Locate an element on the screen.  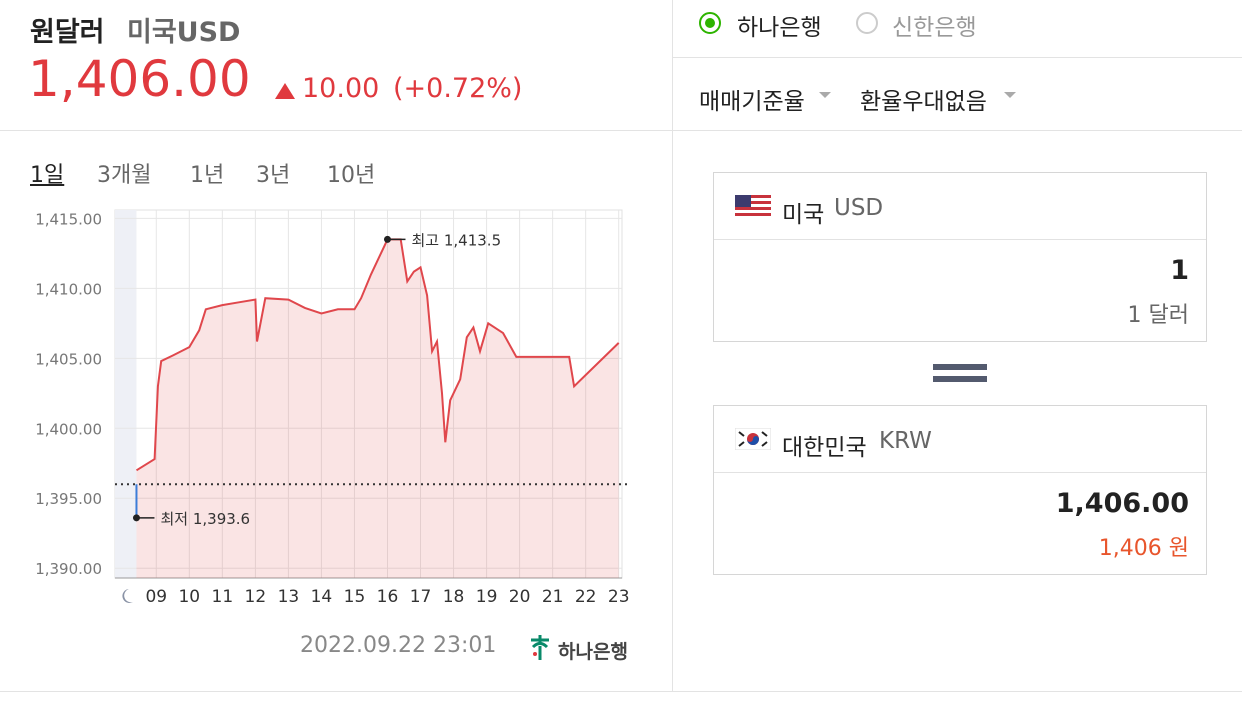
price: 1,406.00 is located at coordinates (139, 79).